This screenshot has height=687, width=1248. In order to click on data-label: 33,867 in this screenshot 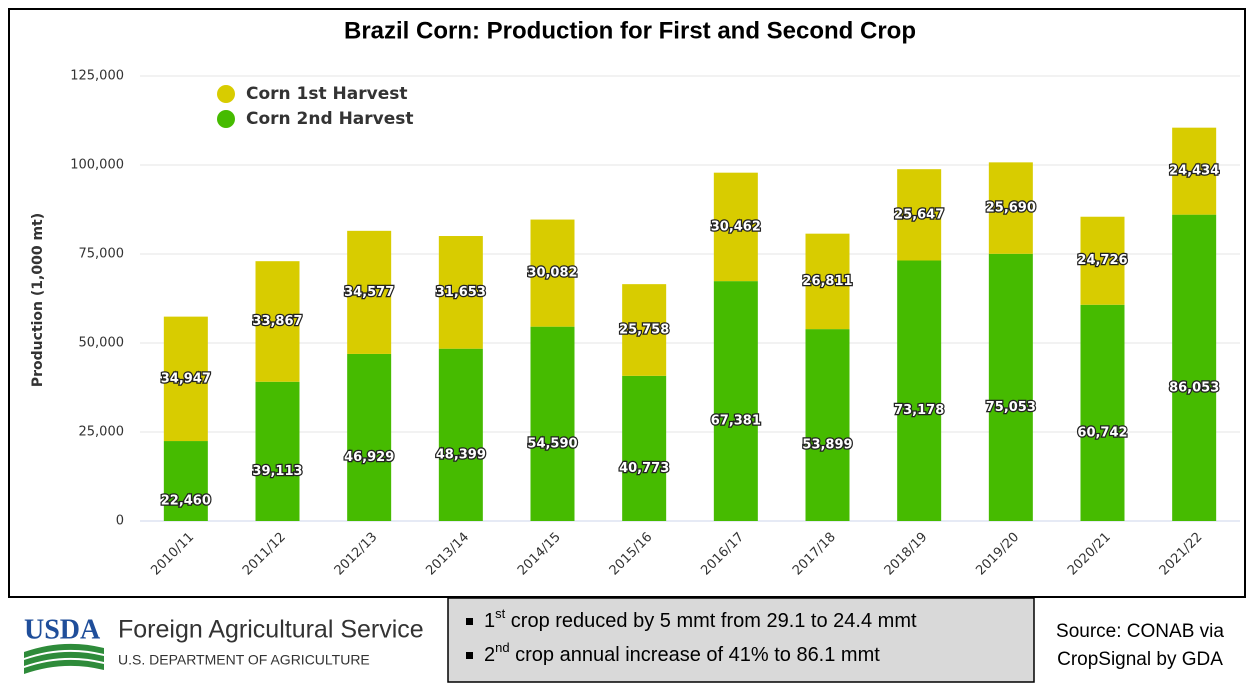, I will do `click(277, 321)`.